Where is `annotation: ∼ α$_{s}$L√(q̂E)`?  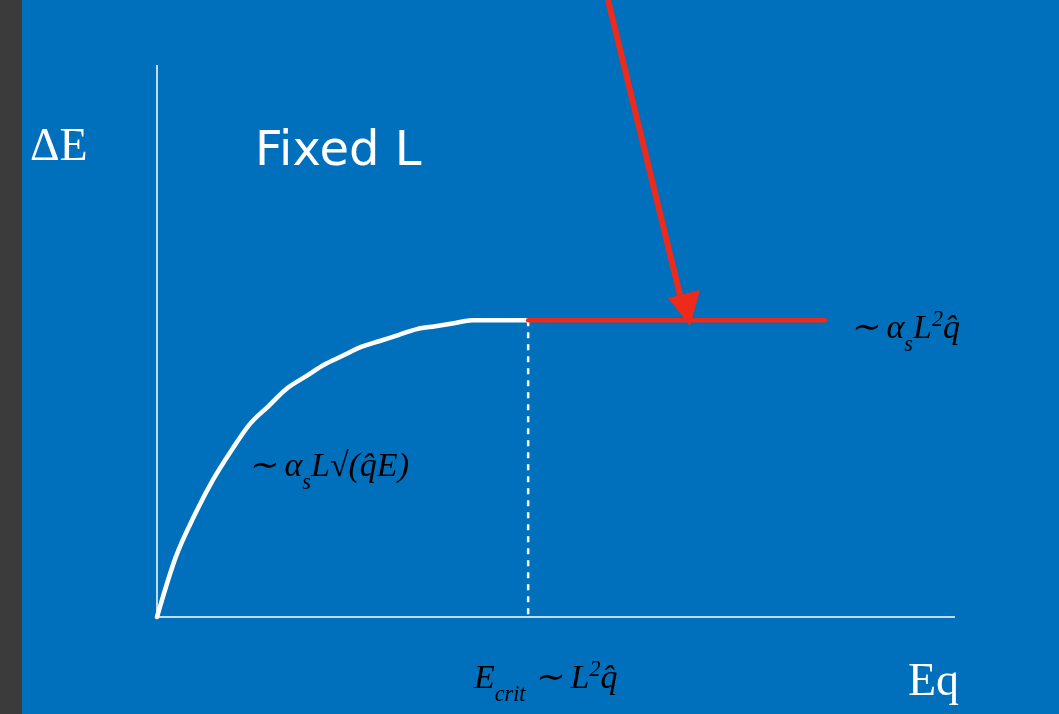 annotation: ∼ α$_{s}$L√(q̂E) is located at coordinates (328, 470).